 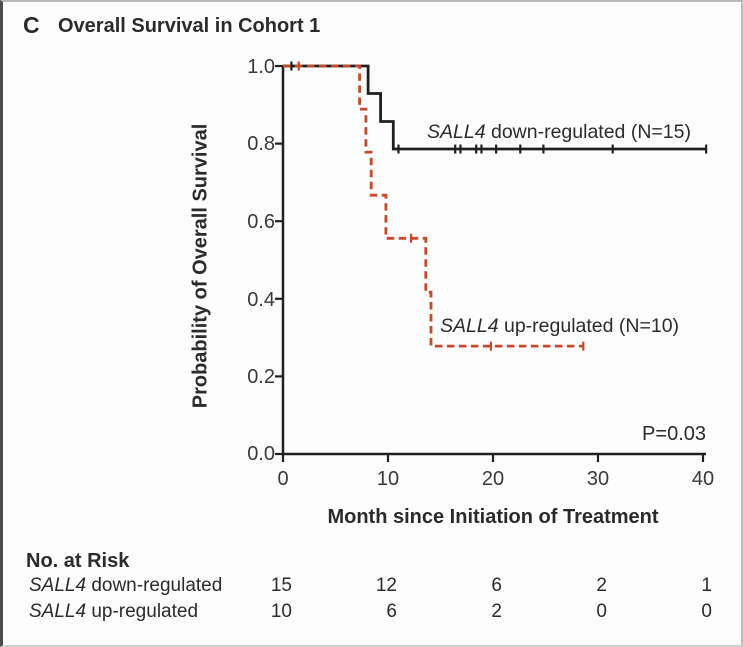 I want to click on risk-count: 12, so click(x=386, y=585).